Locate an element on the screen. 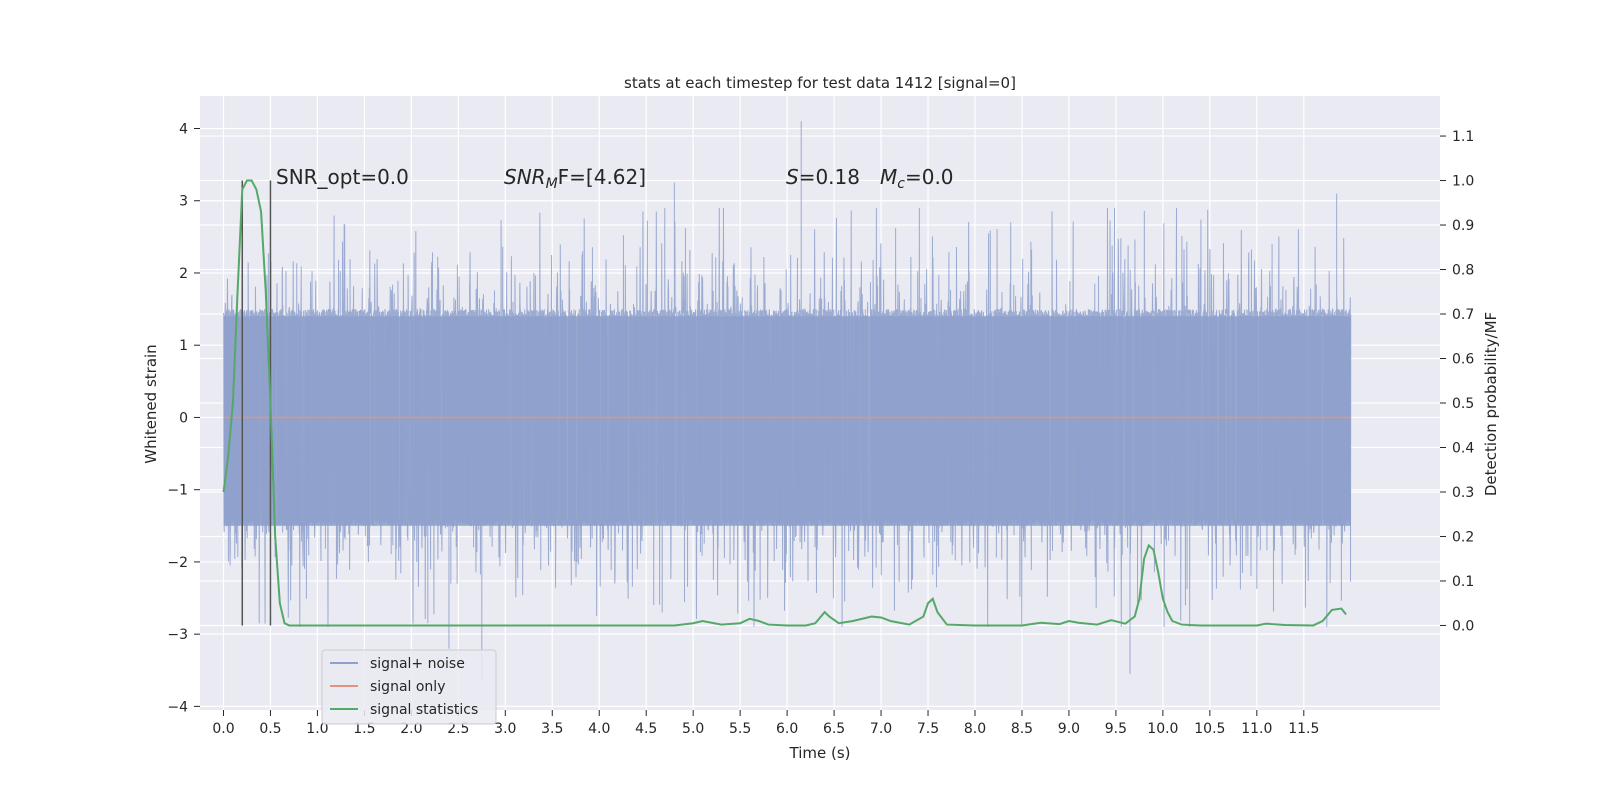 The height and width of the screenshot is (800, 1600). x-tick-label-8: 4.0 is located at coordinates (599, 729).